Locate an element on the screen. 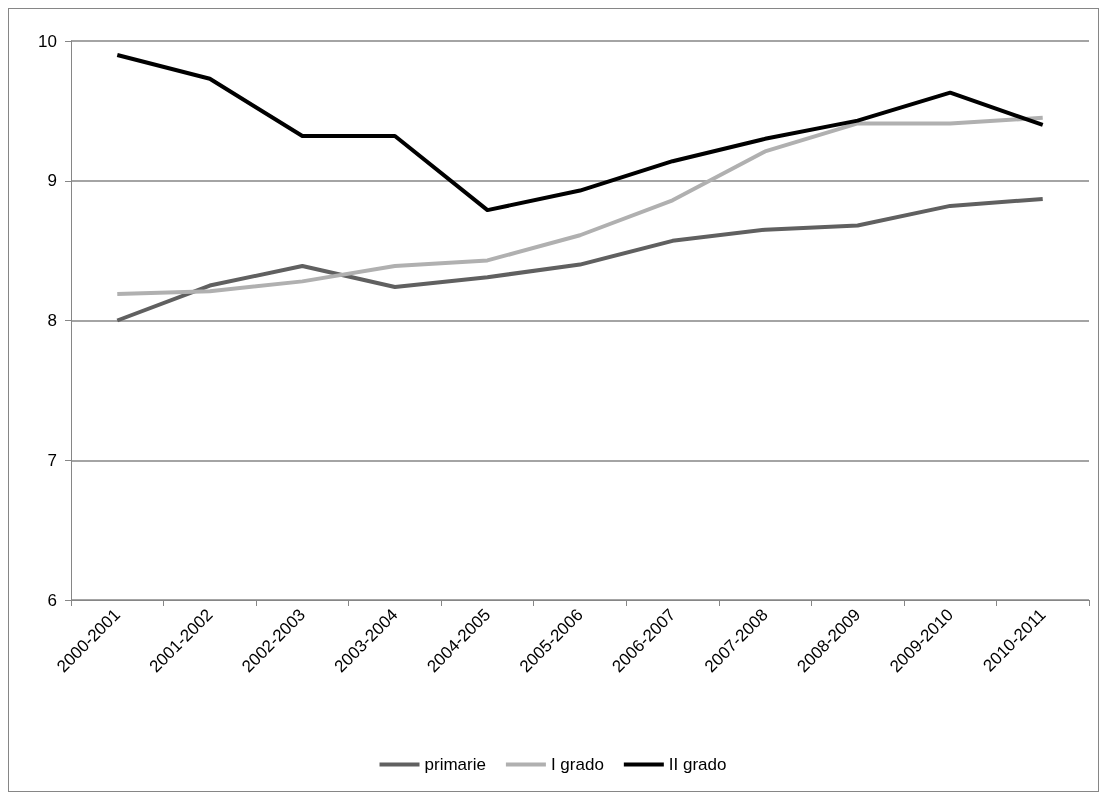  y-tick-label: 8 is located at coordinates (52, 320).